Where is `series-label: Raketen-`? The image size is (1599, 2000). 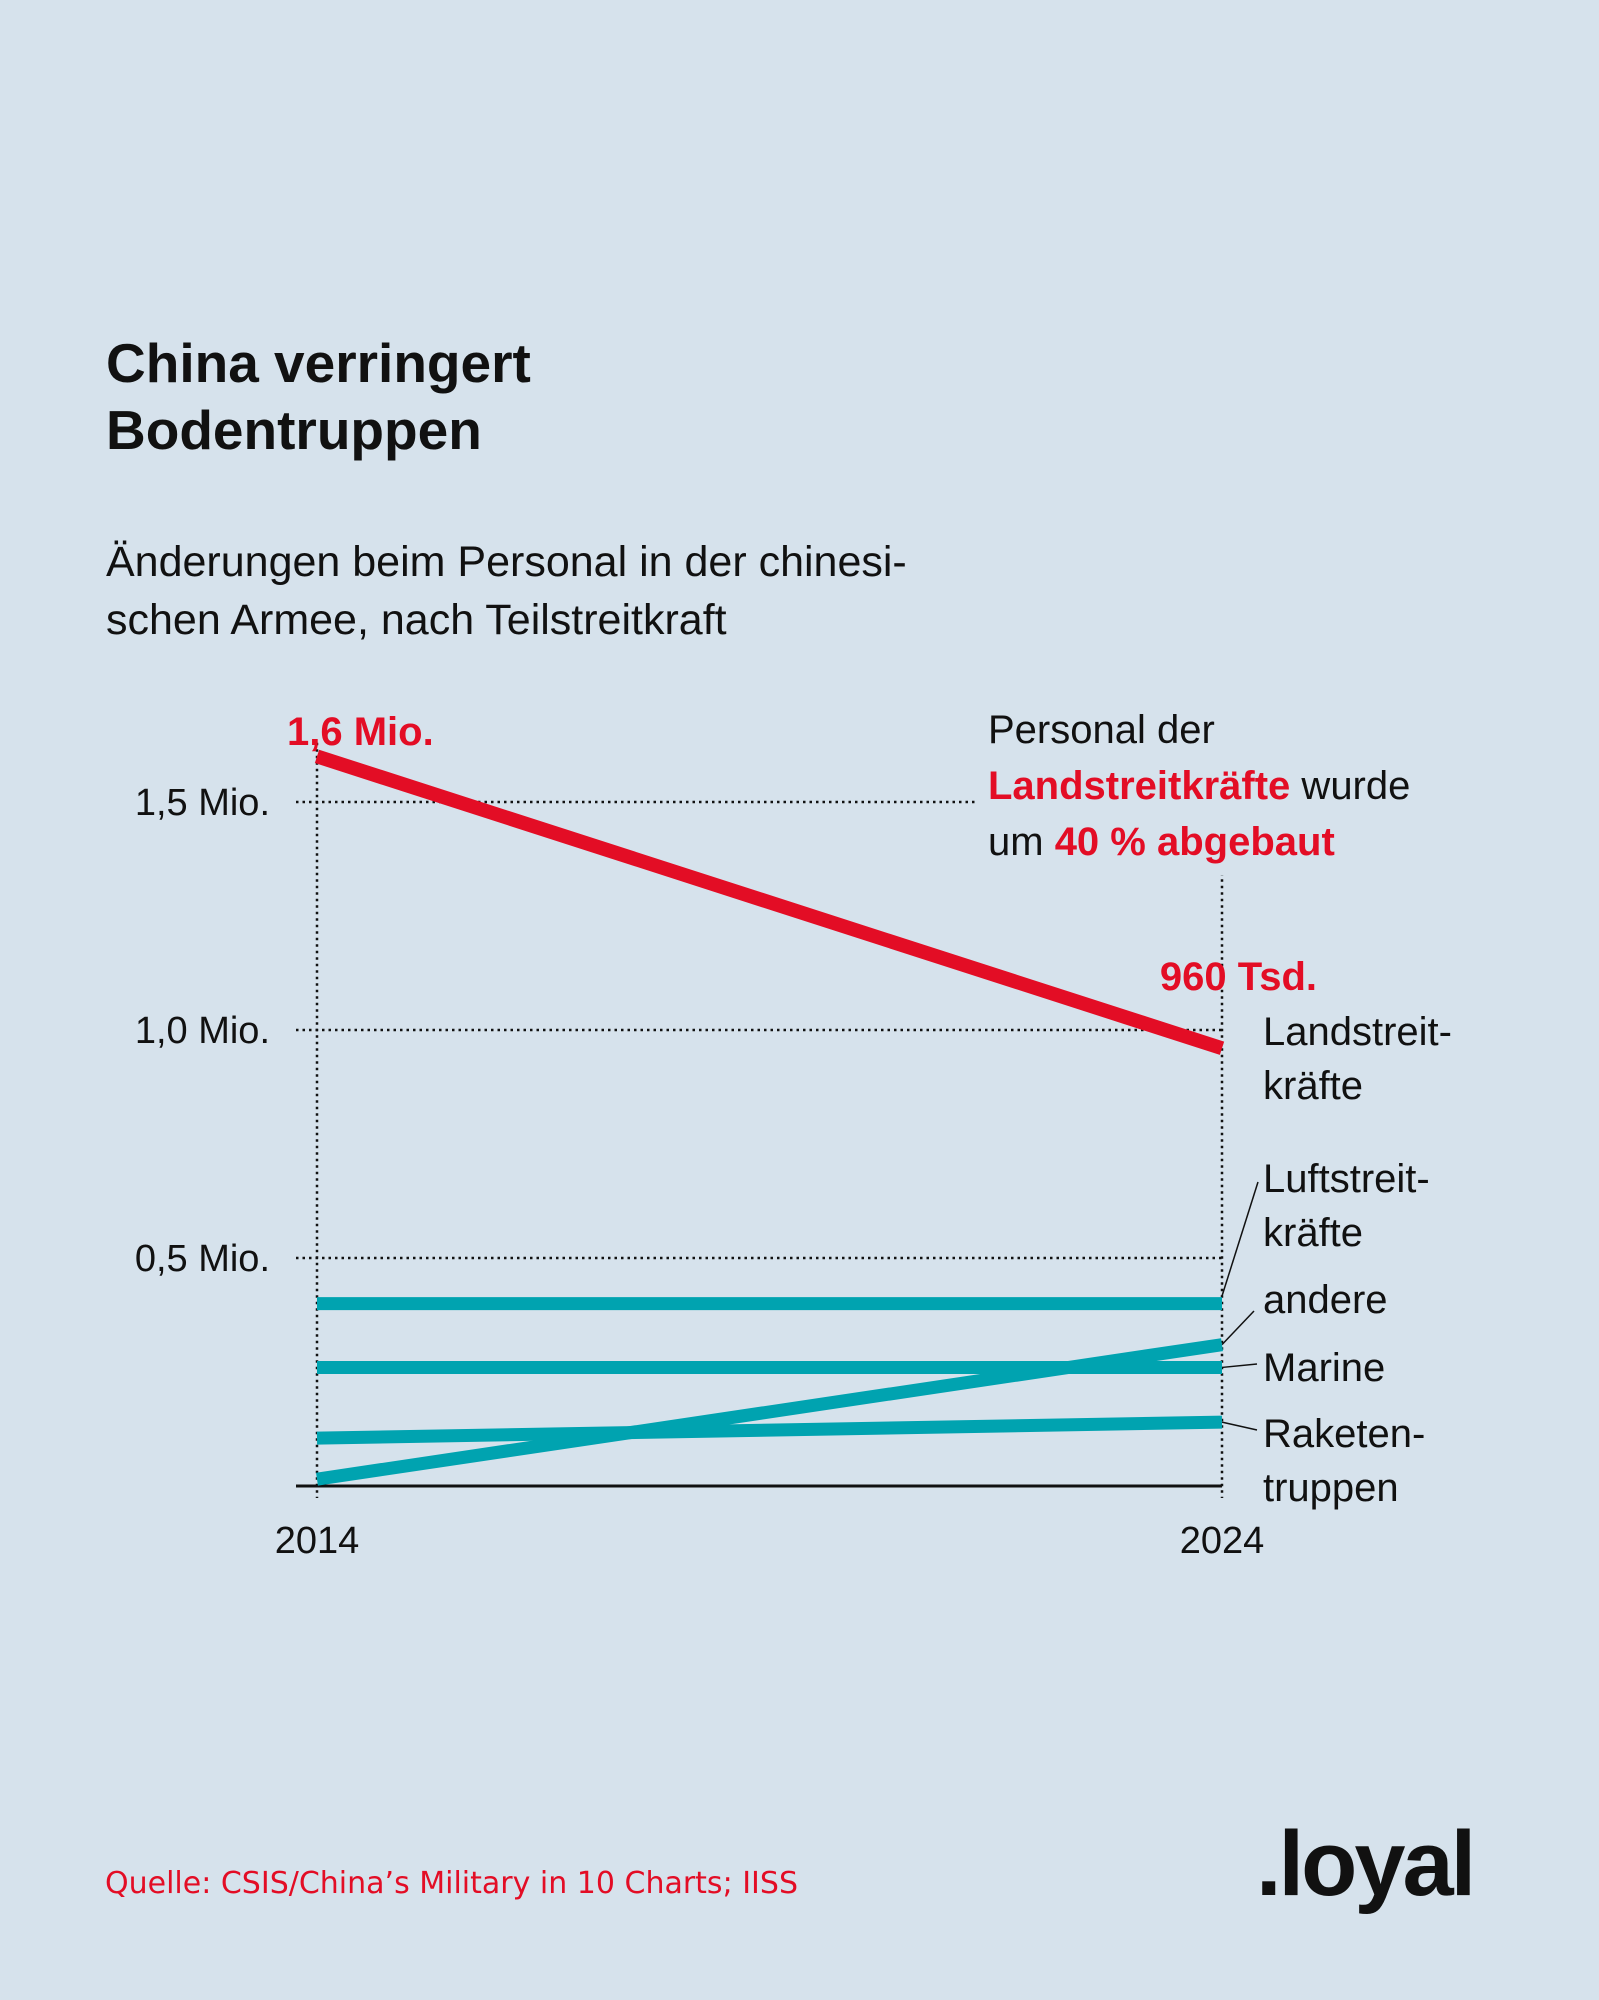
series-label: Raketen- is located at coordinates (1344, 1434).